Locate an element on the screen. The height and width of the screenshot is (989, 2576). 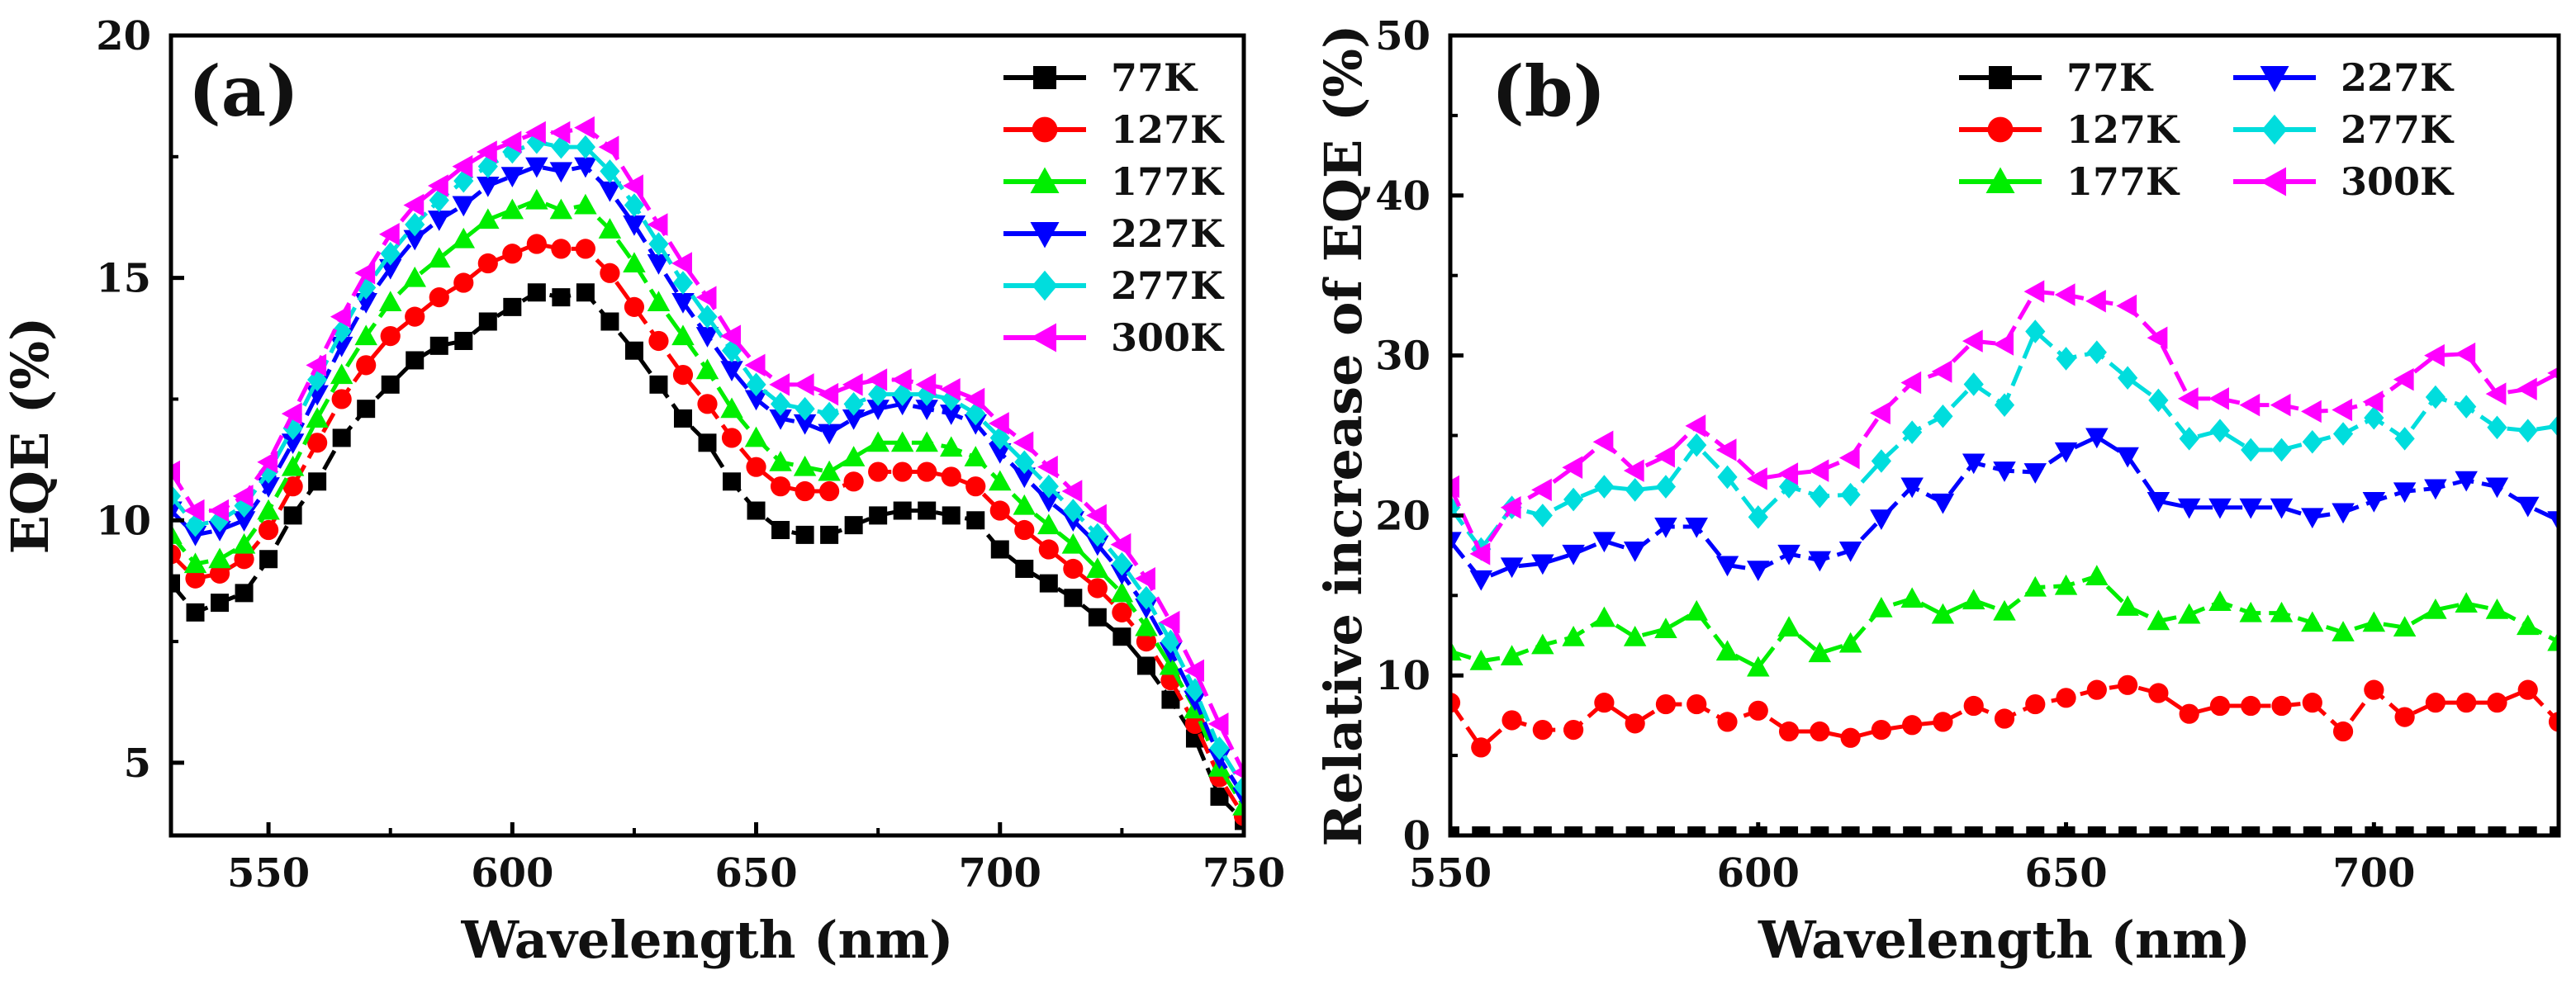
series-line-227K is located at coordinates (2005, 508).